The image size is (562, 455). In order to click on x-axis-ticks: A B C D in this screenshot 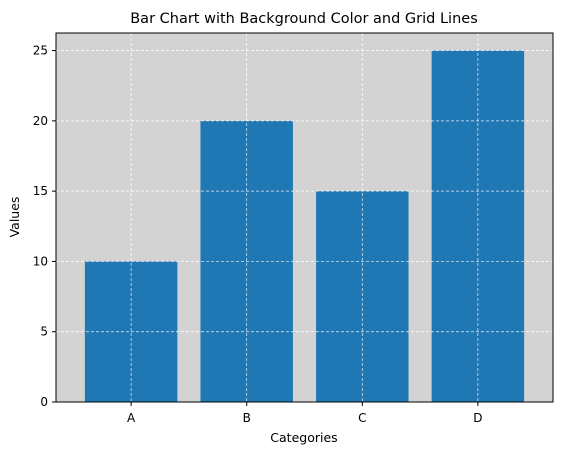, I will do `click(304, 413)`.